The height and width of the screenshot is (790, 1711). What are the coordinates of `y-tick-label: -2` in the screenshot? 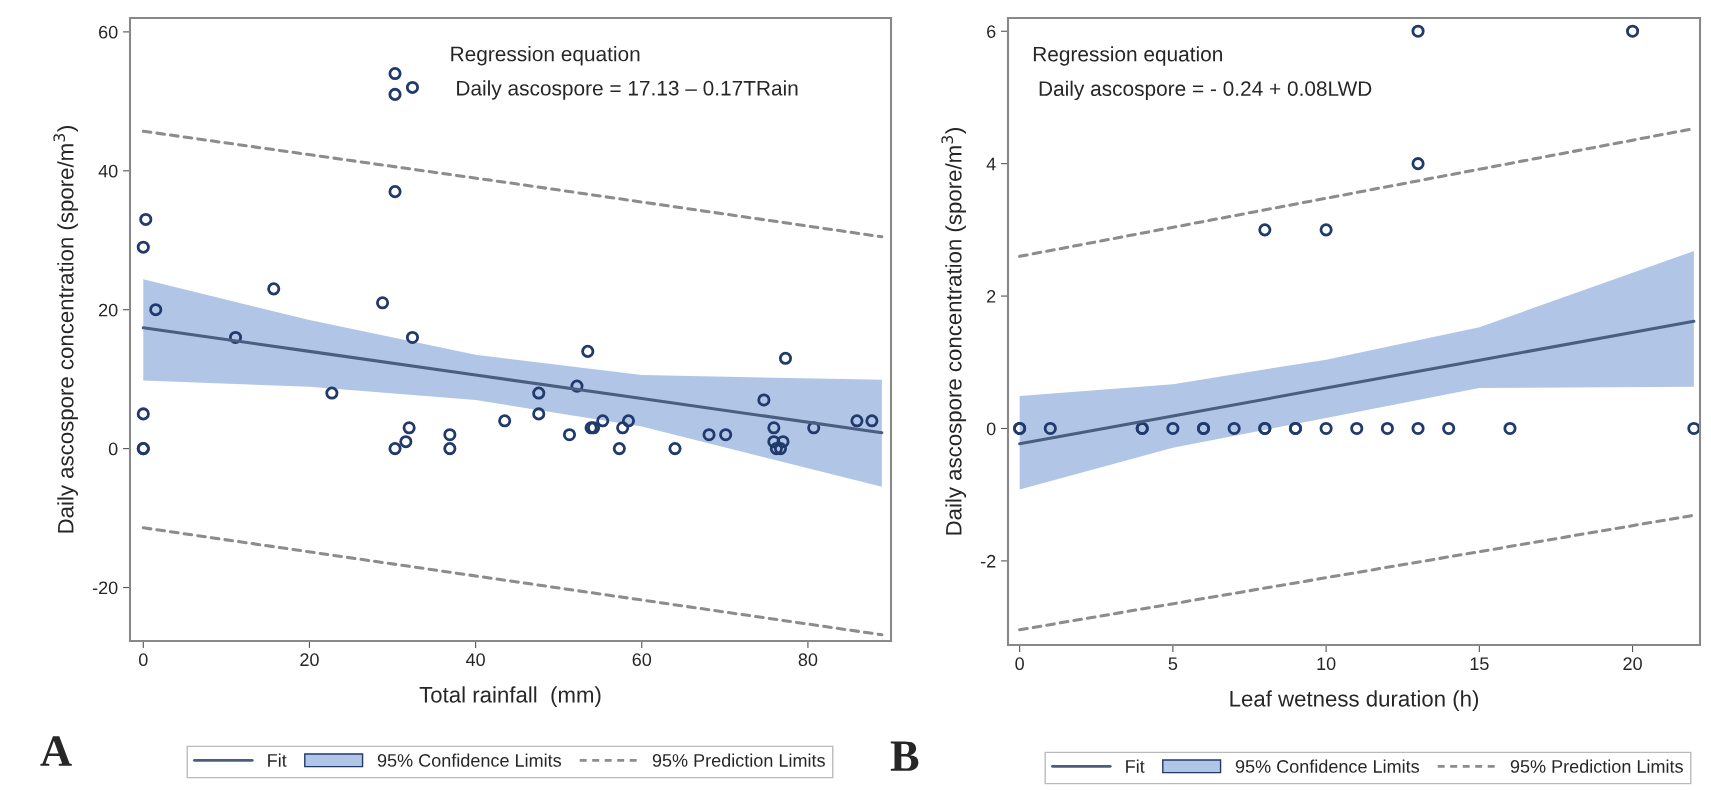 It's located at (988, 561).